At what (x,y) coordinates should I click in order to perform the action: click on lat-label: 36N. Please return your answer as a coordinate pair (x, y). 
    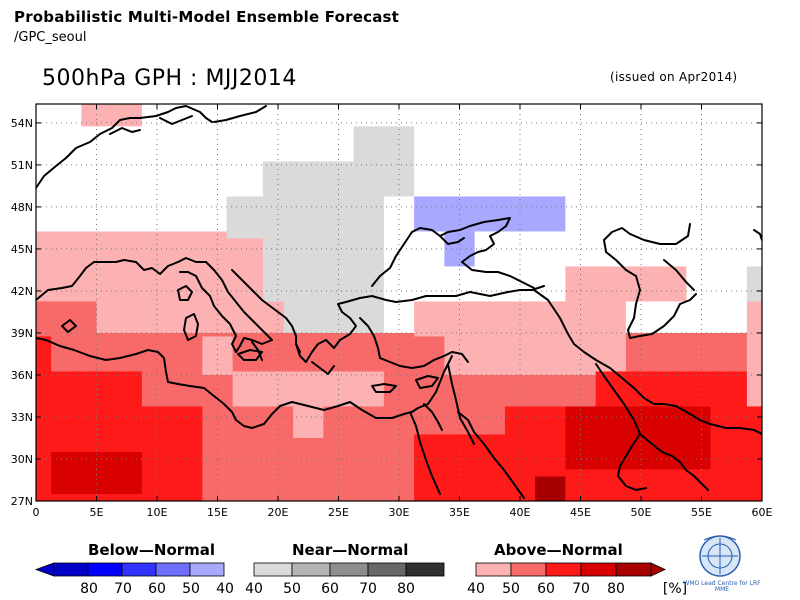
    Looking at the image, I should click on (22, 375).